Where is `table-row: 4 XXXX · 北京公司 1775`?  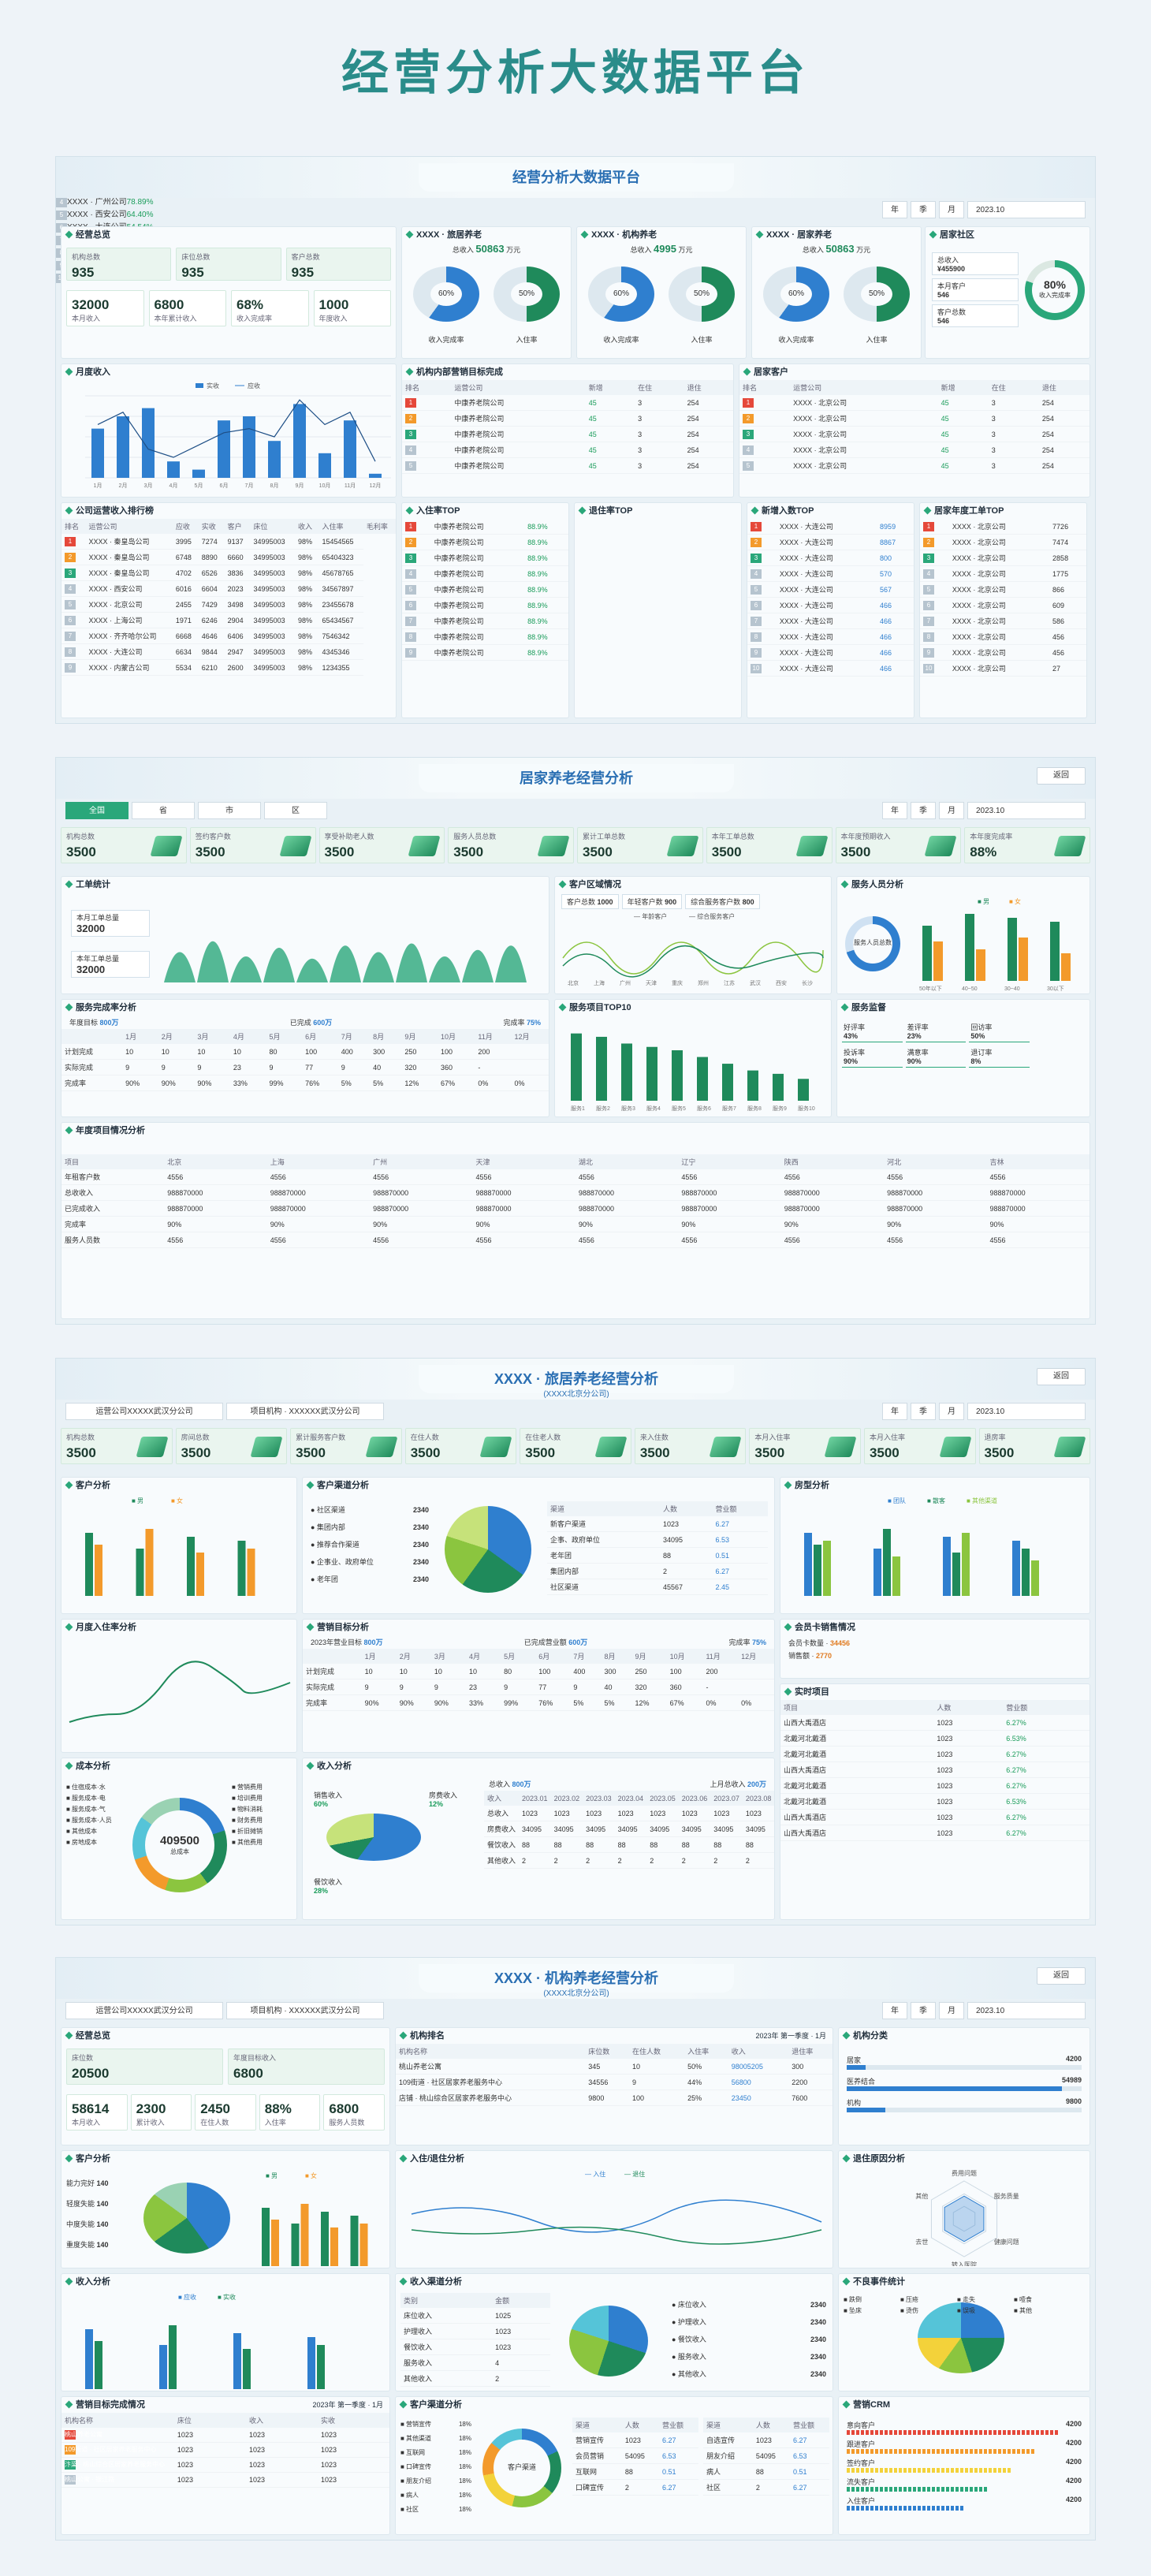 table-row: 4 XXXX · 北京公司 1775 is located at coordinates (1003, 573).